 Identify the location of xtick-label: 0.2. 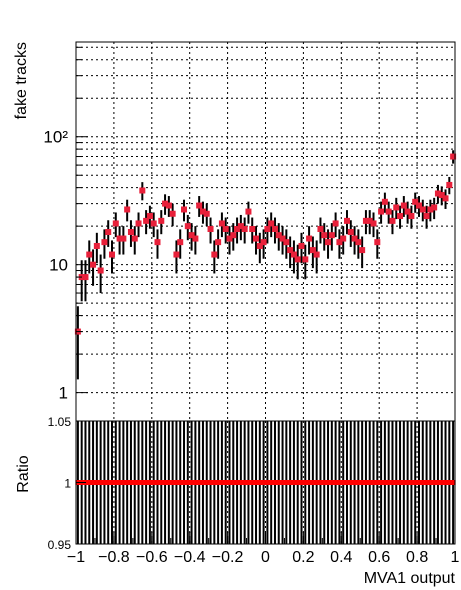
(303, 557).